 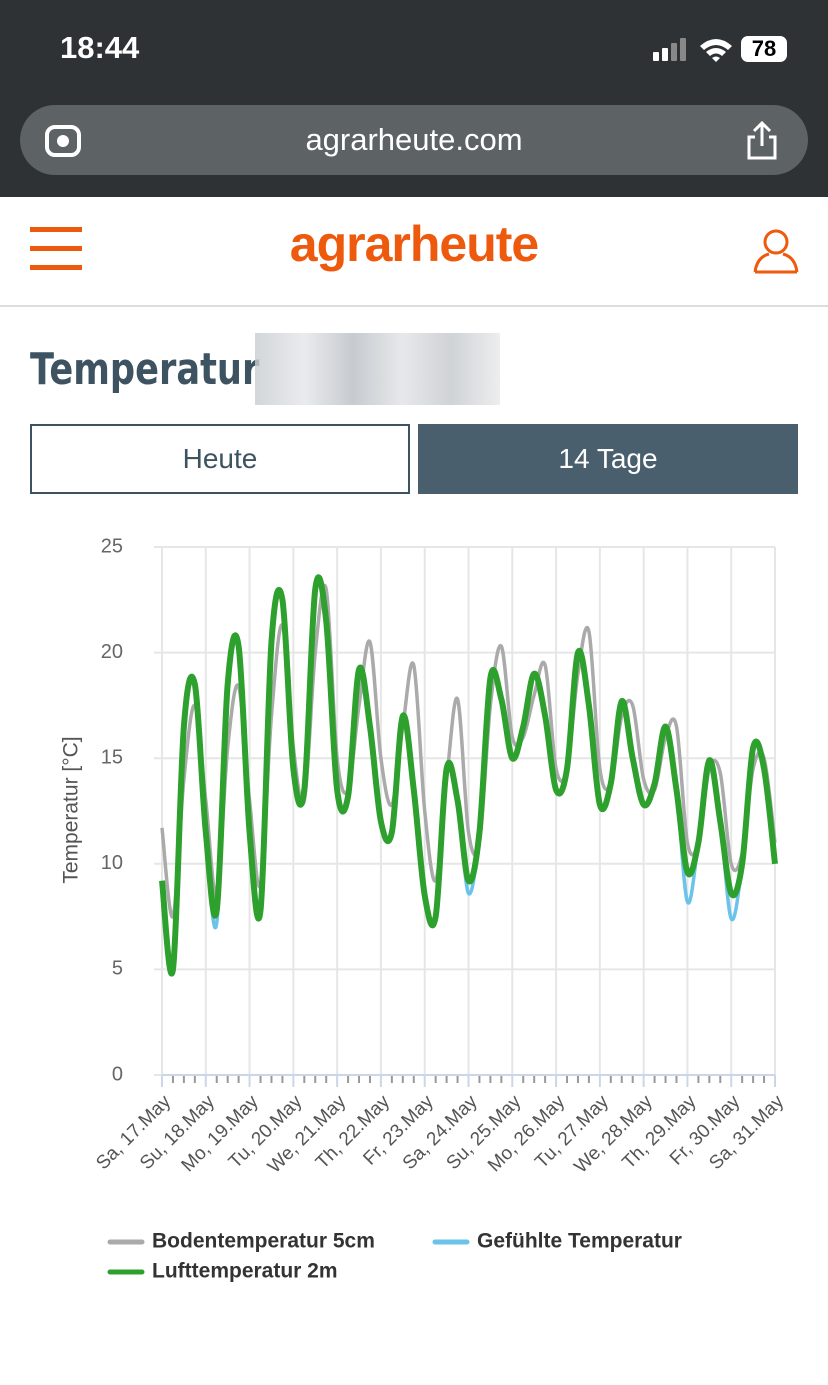 I want to click on logo: agrarheute, so click(x=414, y=244).